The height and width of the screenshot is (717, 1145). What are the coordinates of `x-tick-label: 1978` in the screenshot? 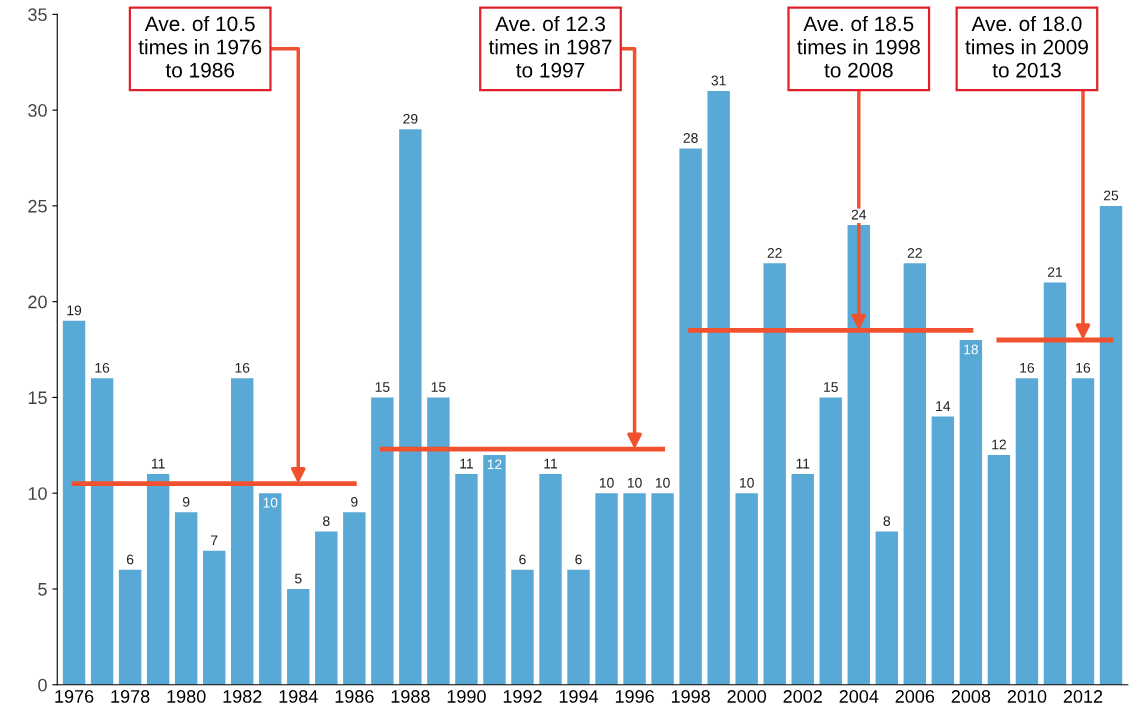 It's located at (130, 696).